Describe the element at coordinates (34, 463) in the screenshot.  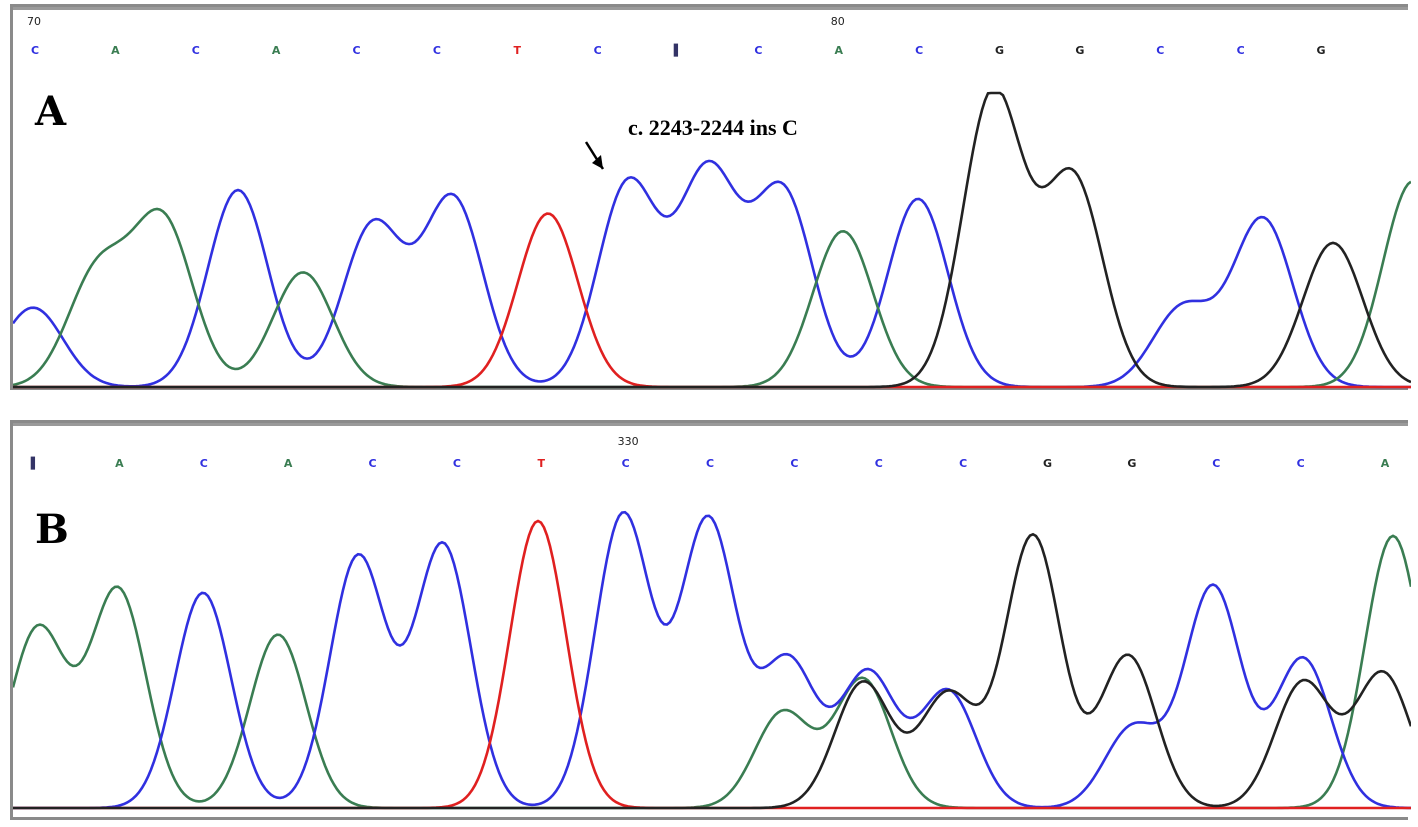
I see `base-call-1: ▌` at that location.